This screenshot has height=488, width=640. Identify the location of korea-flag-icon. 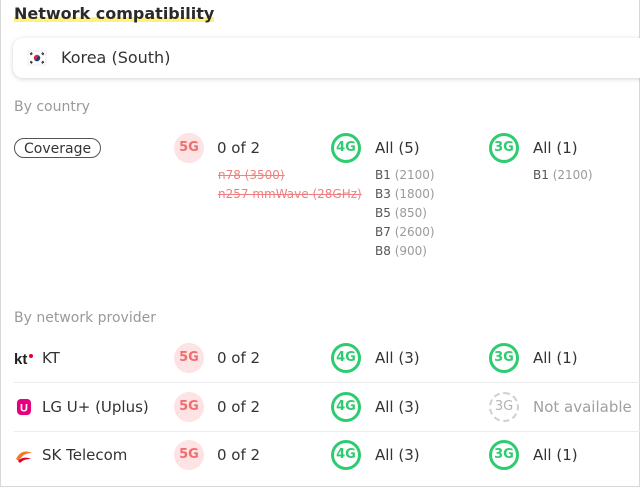
(37, 58).